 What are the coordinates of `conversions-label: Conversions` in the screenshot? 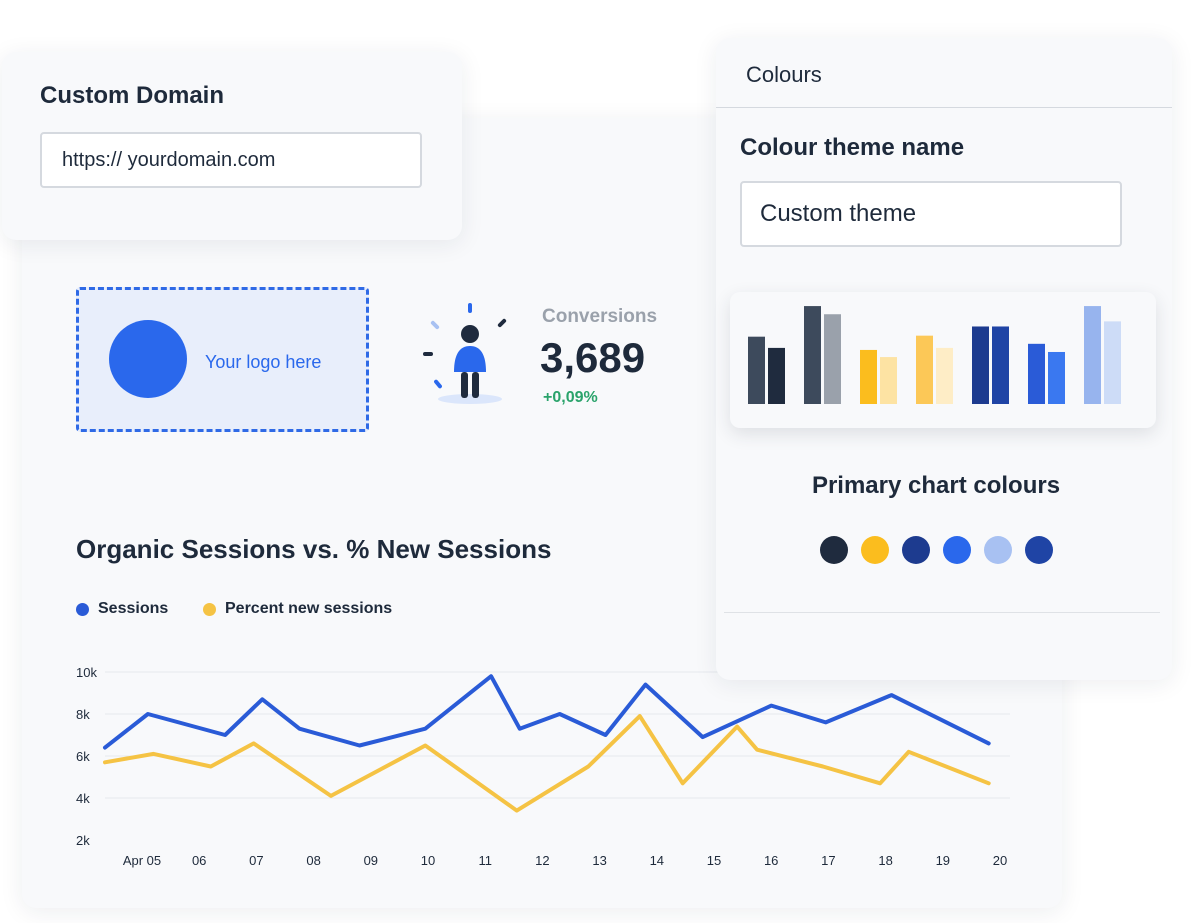 It's located at (600, 316).